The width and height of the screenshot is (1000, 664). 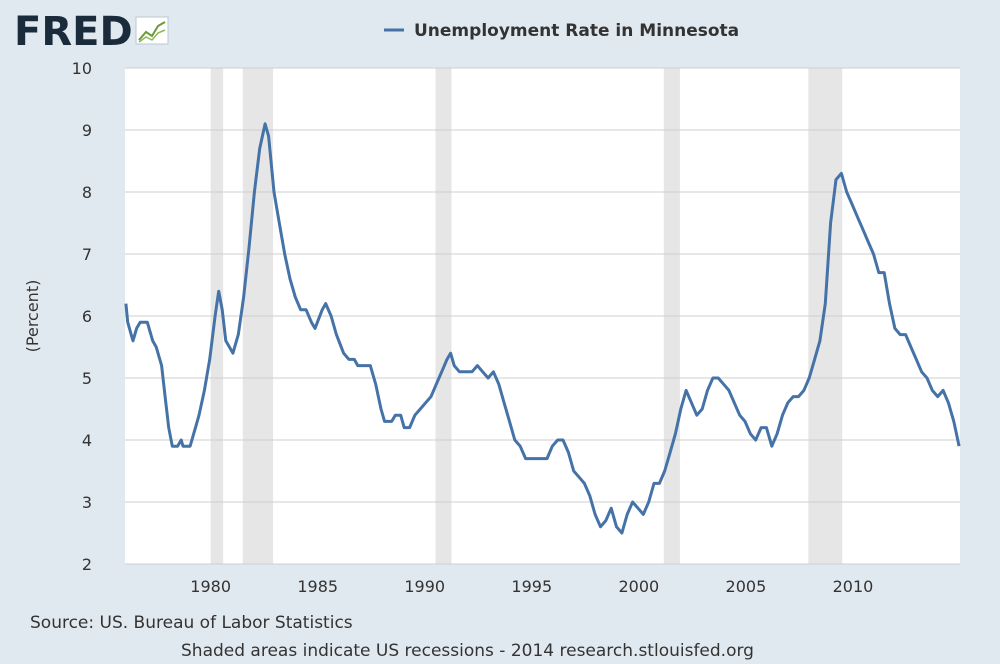 What do you see at coordinates (87, 130) in the screenshot?
I see `y-tick-label: 9` at bounding box center [87, 130].